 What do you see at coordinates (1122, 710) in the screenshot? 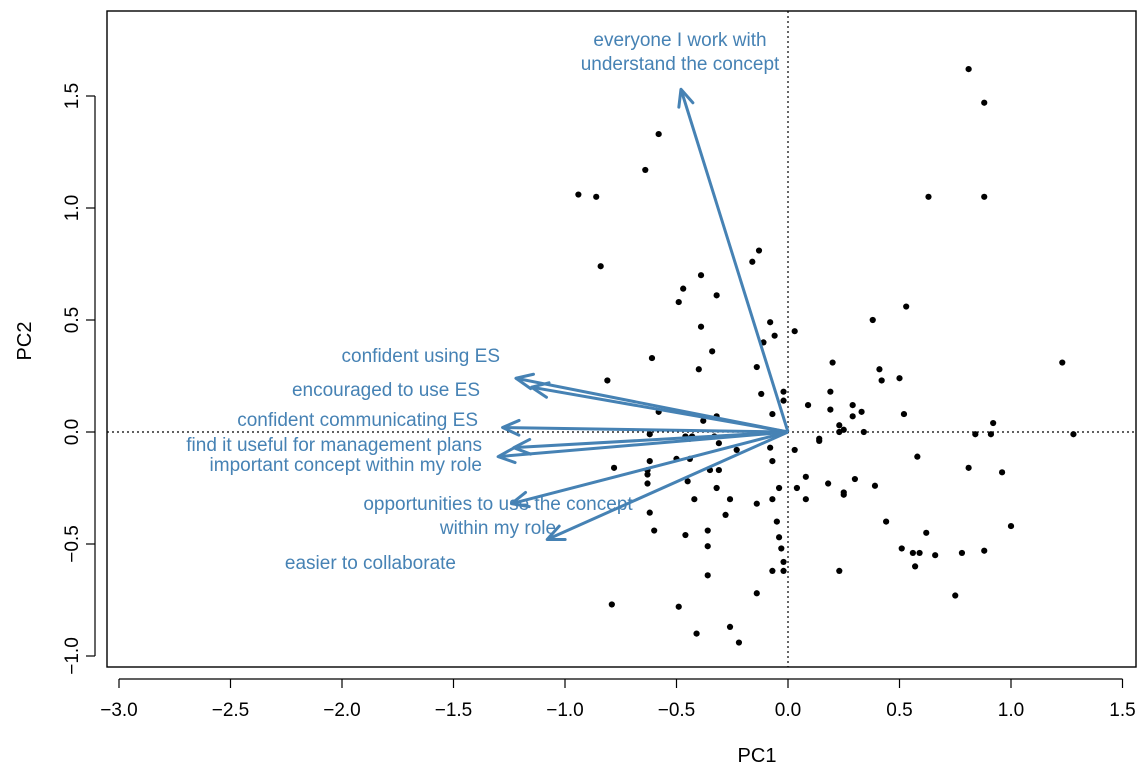
I see `x-tick-label: 1.5` at bounding box center [1122, 710].